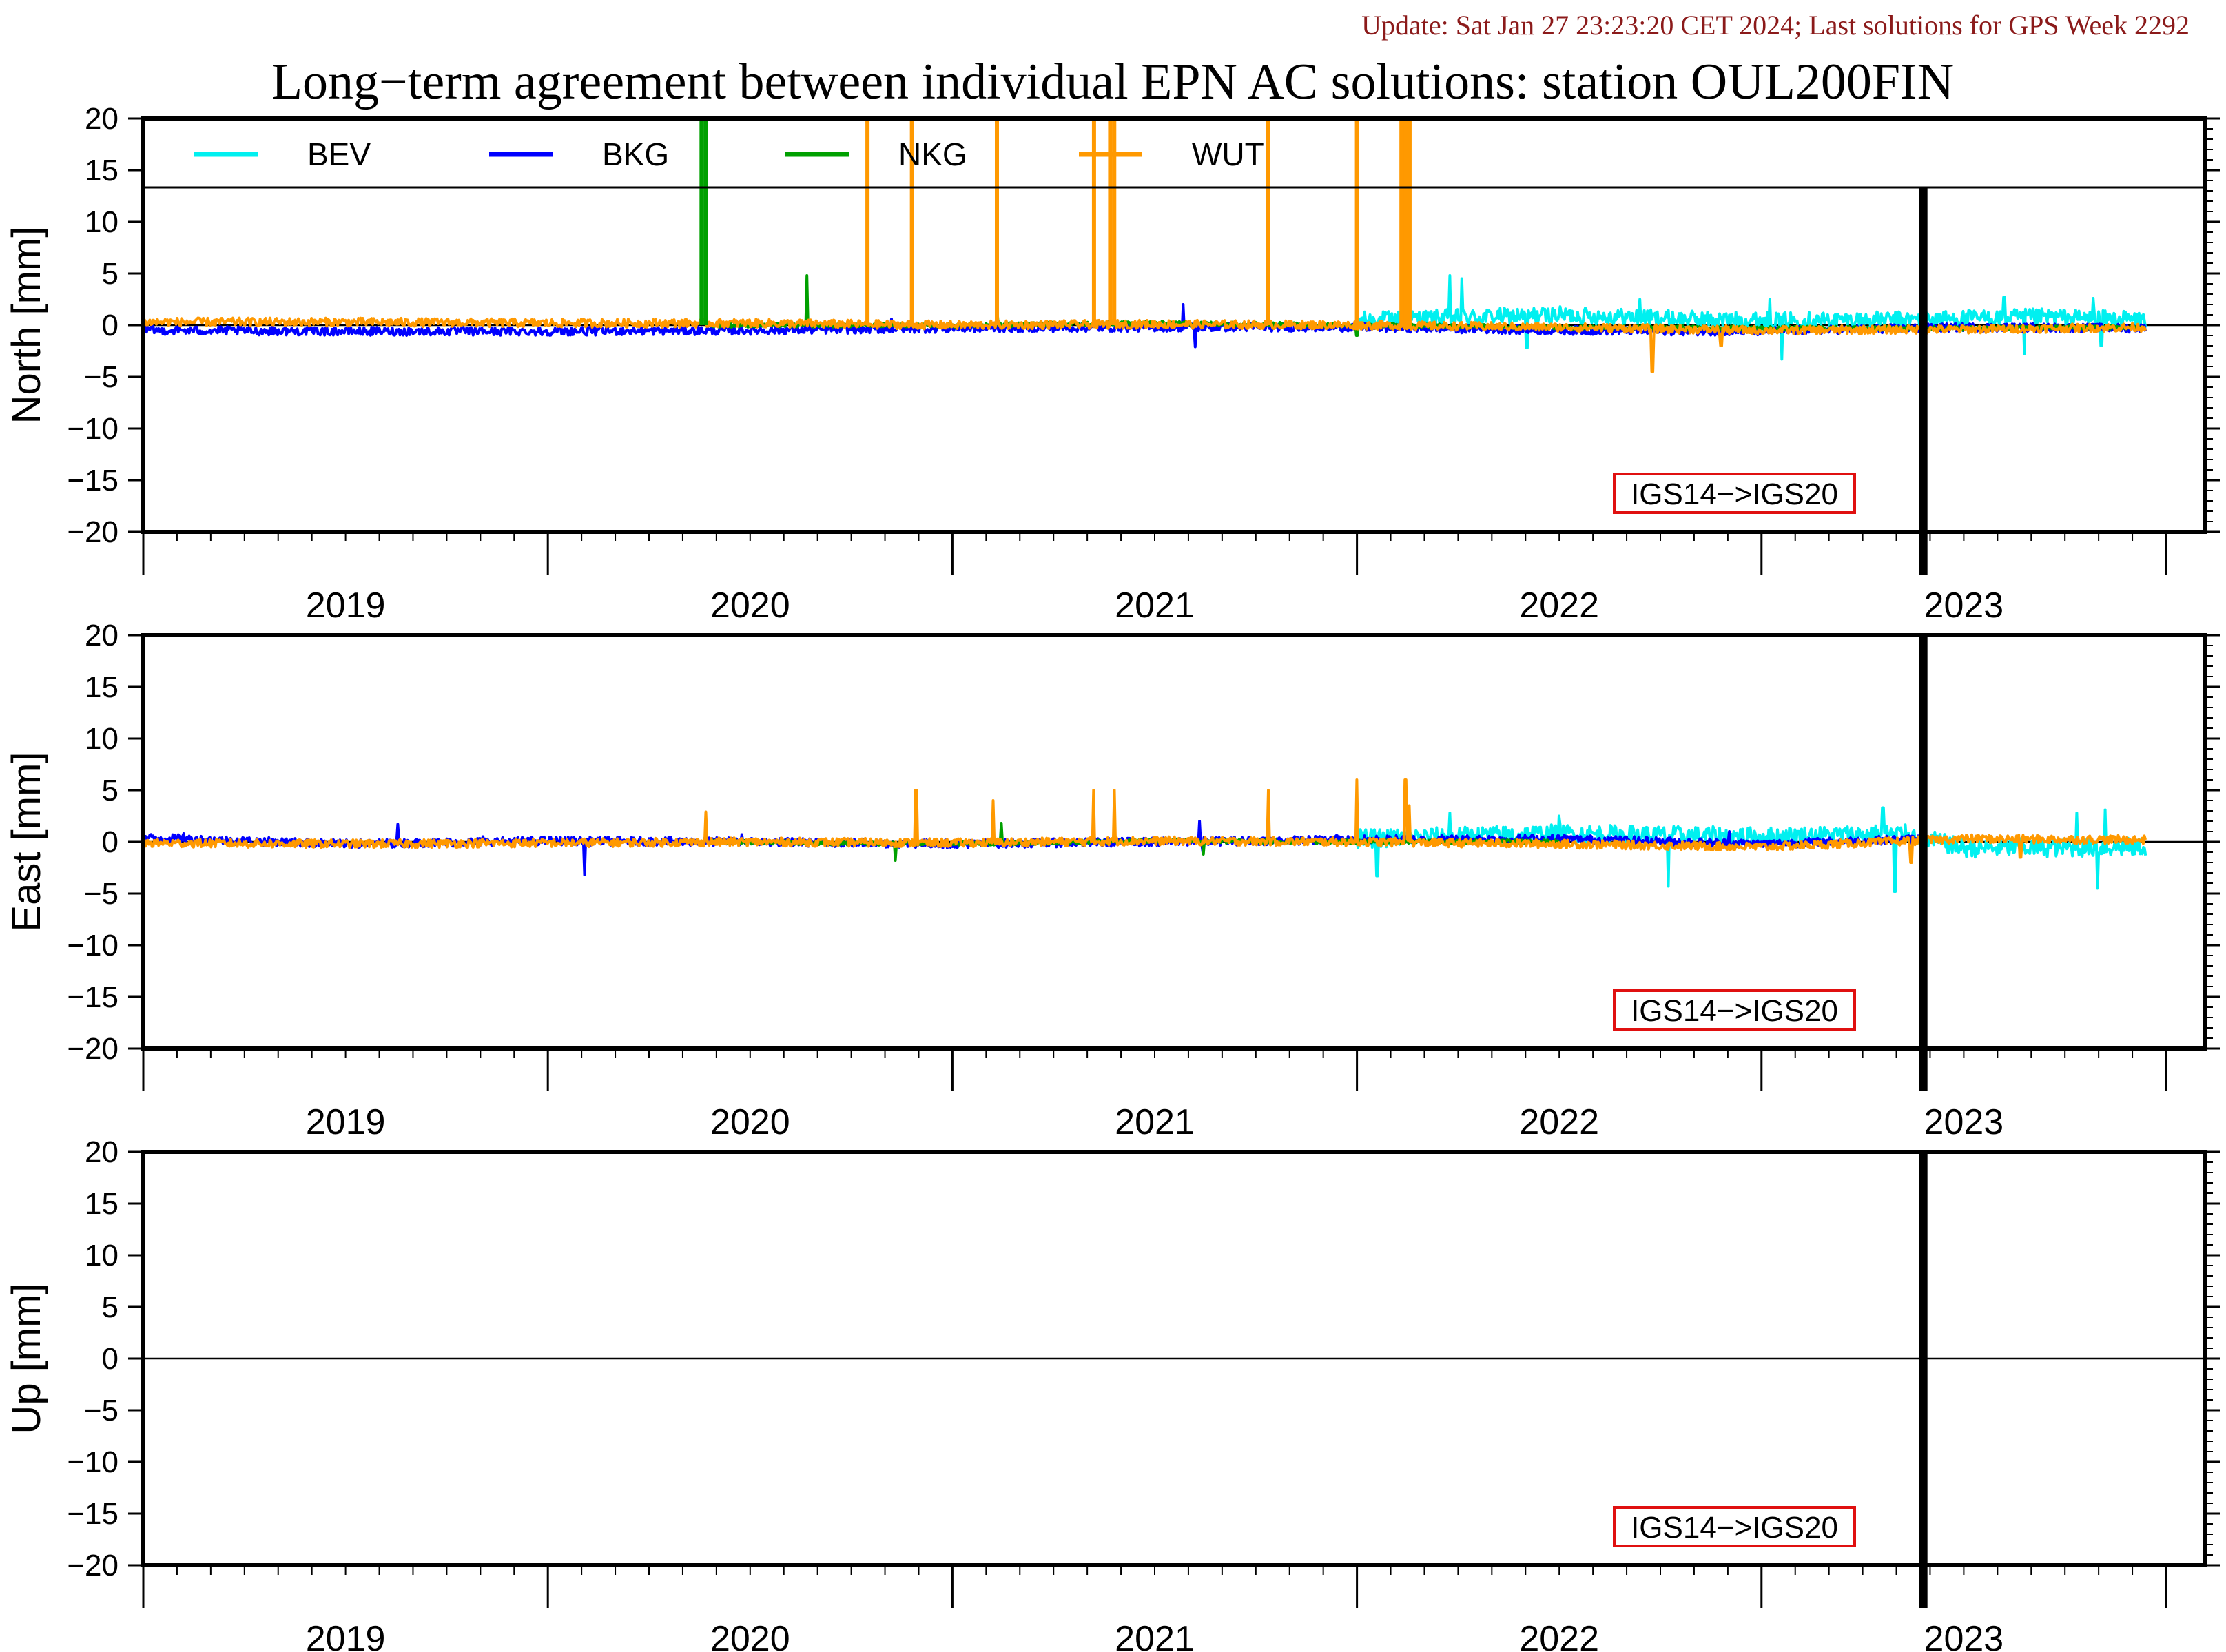  Describe the element at coordinates (1228, 154) in the screenshot. I see `legend-label-wut: WUT` at that location.